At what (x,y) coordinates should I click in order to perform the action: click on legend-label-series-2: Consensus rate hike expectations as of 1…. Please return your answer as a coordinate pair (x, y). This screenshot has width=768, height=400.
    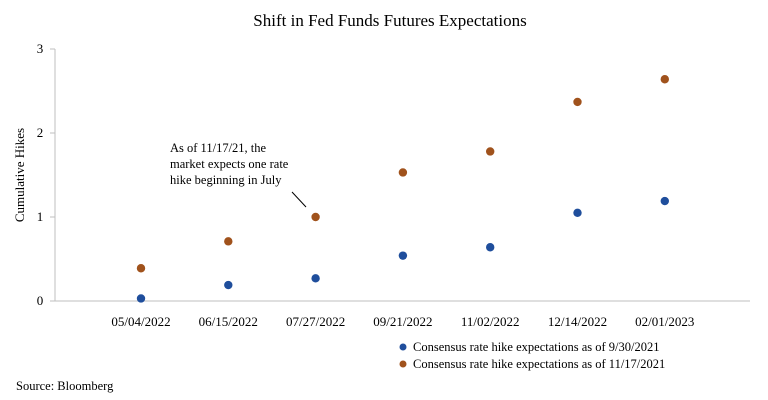
    Looking at the image, I should click on (539, 364).